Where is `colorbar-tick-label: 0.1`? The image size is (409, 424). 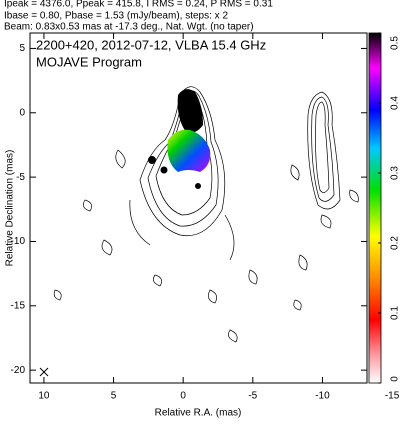 colorbar-tick-label: 0.1 is located at coordinates (395, 313).